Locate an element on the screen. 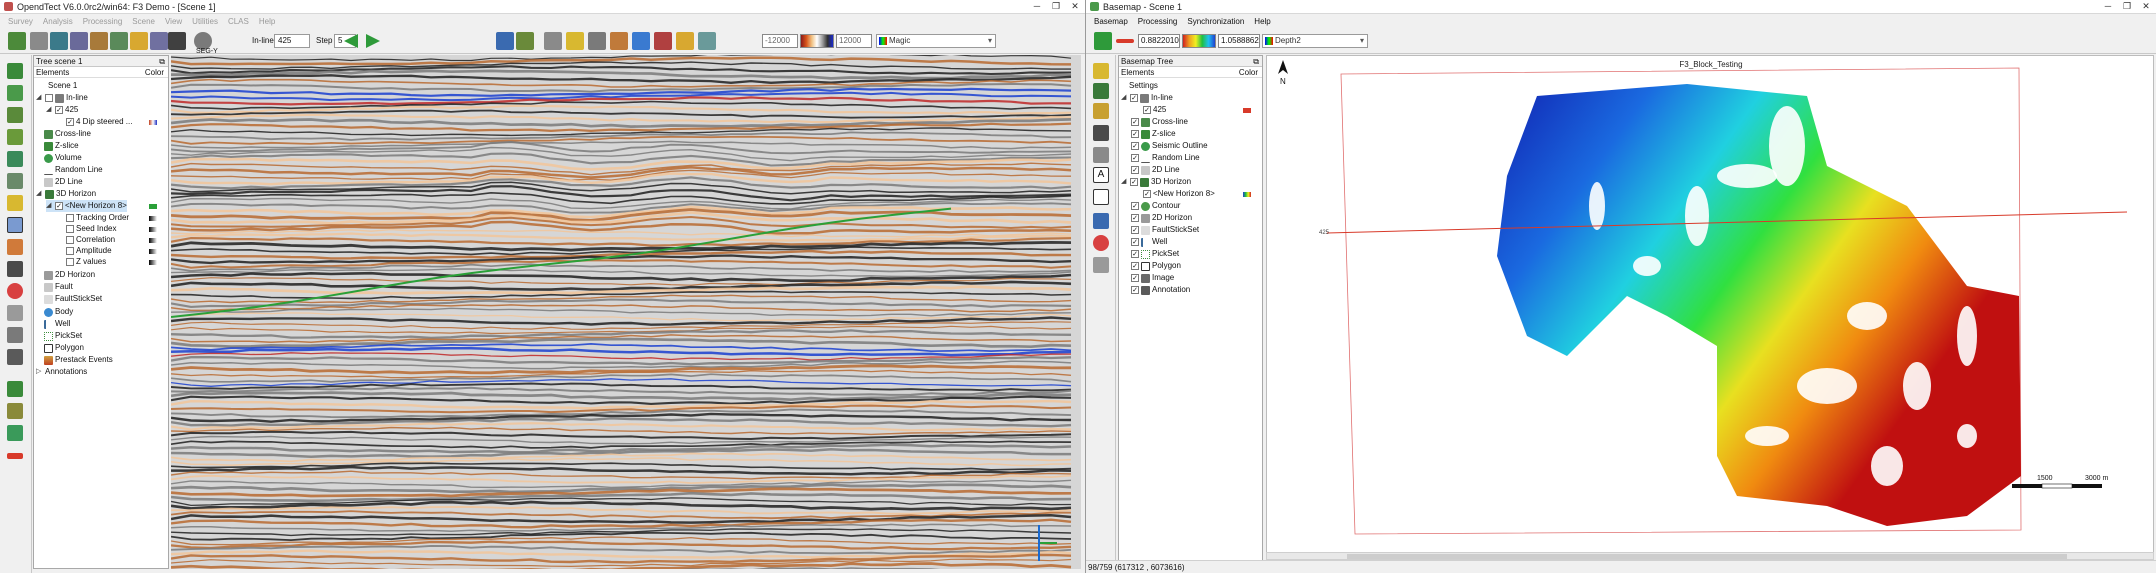 The height and width of the screenshot is (573, 2156). tree-item-body: Body is located at coordinates (58, 312).